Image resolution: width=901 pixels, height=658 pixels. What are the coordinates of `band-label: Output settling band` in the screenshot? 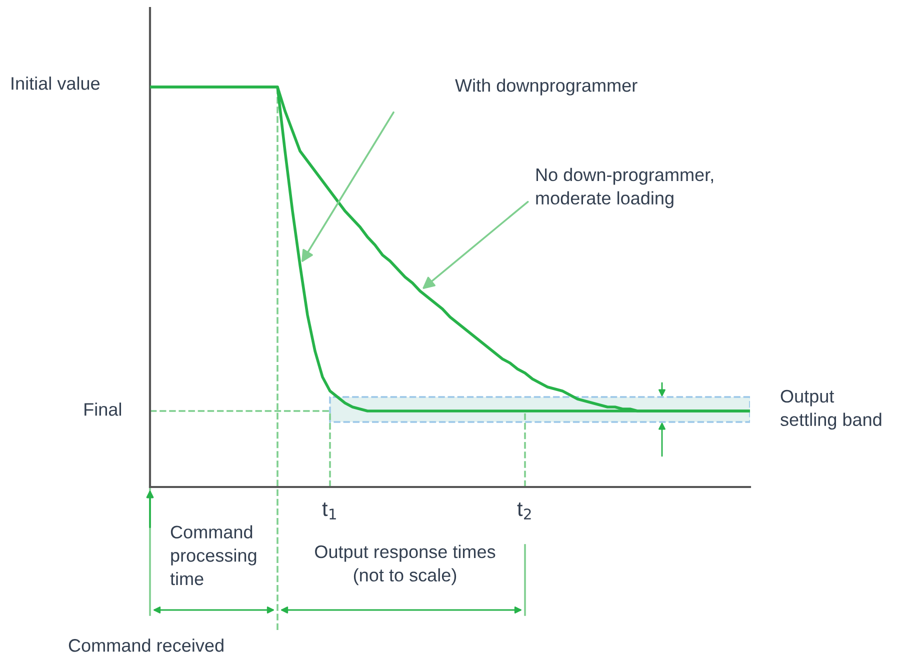 It's located at (831, 410).